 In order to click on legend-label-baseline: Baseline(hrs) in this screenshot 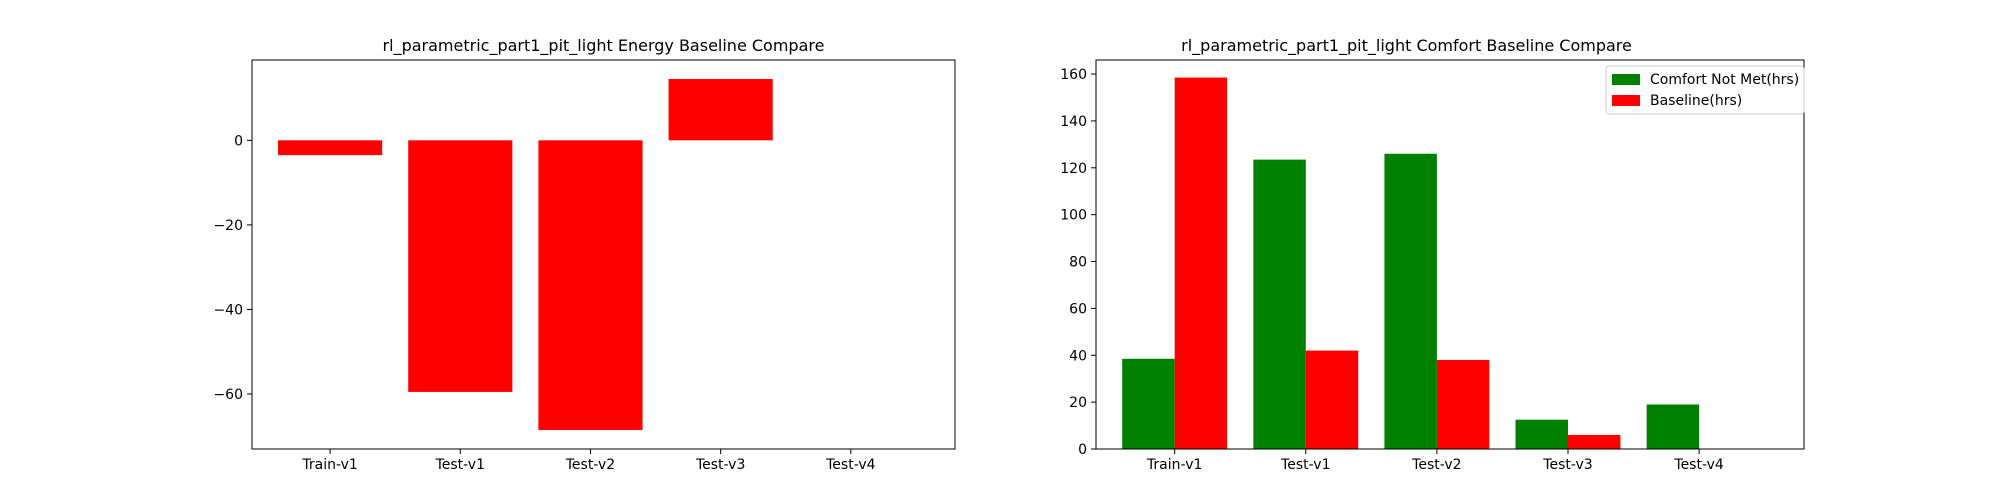, I will do `click(1696, 101)`.